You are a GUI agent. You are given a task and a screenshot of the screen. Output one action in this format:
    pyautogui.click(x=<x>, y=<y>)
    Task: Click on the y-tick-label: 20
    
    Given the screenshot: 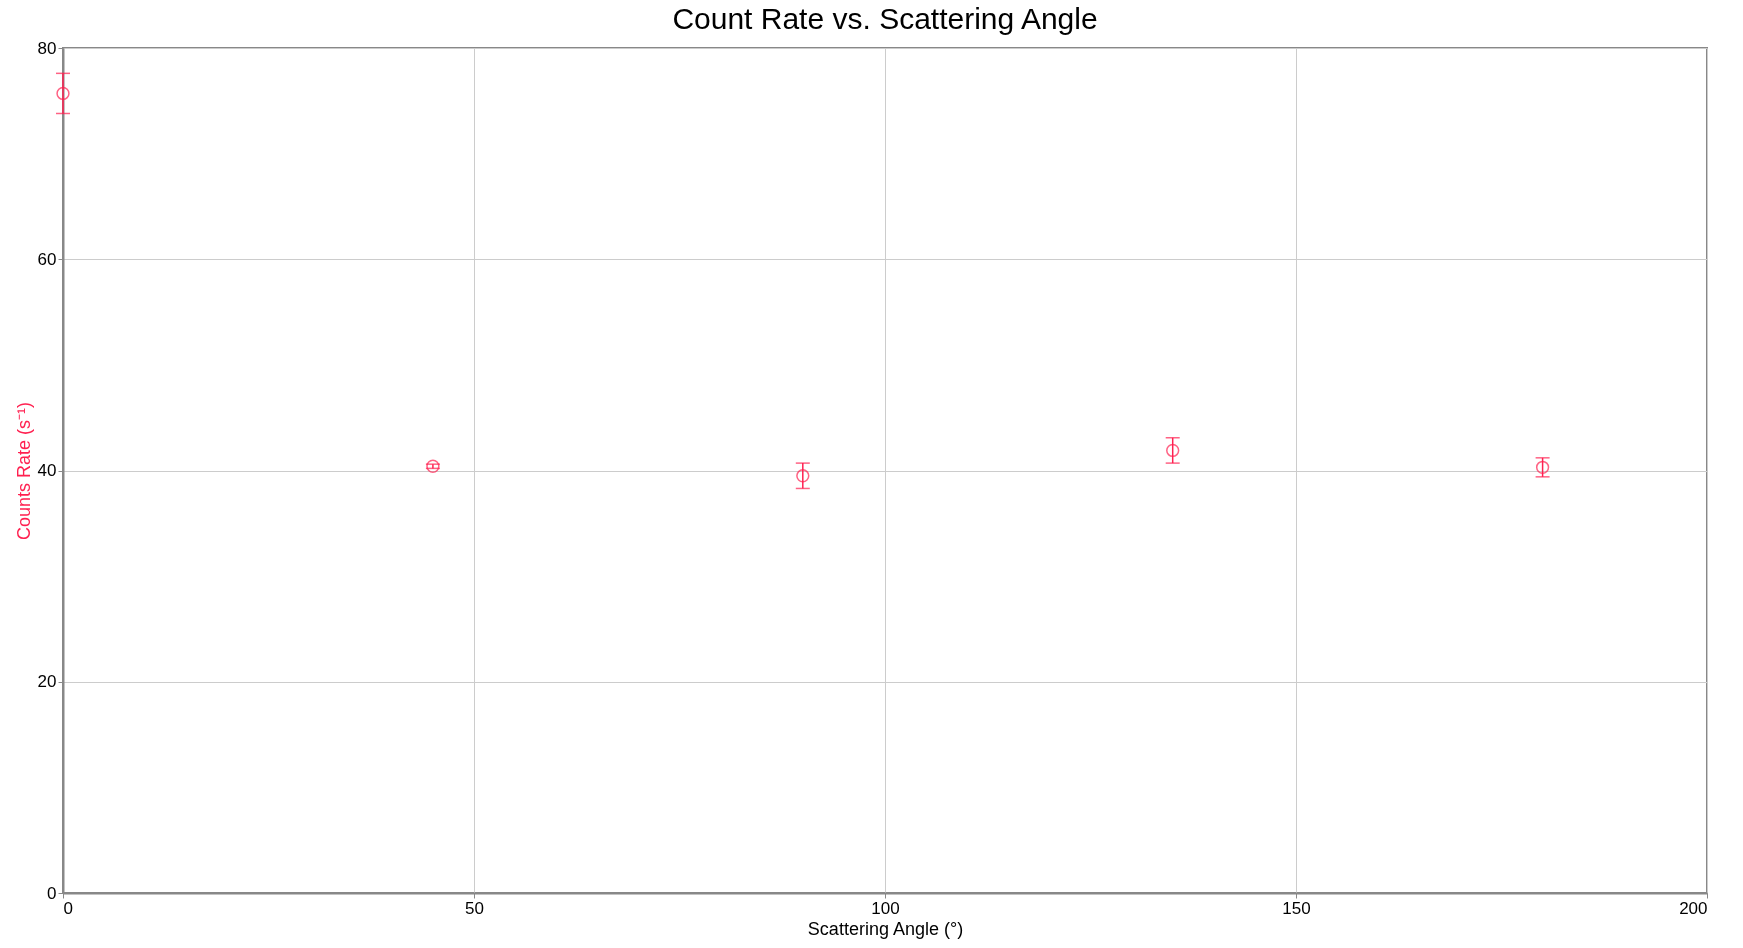 What is the action you would take?
    pyautogui.click(x=47, y=682)
    